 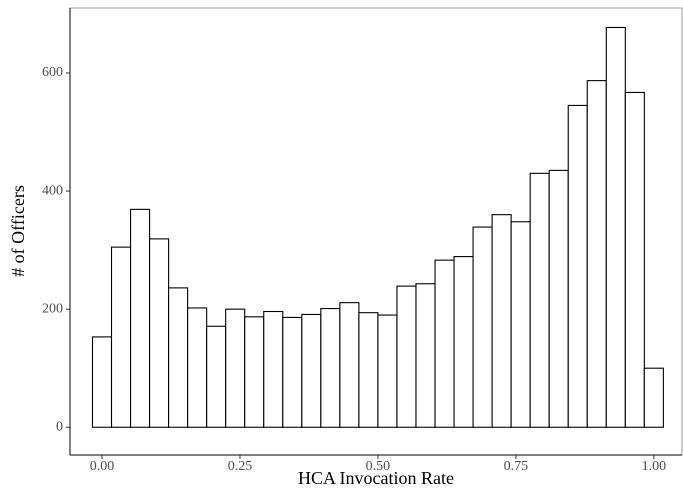 What do you see at coordinates (52, 72) in the screenshot?
I see `y-tick-label: 600` at bounding box center [52, 72].